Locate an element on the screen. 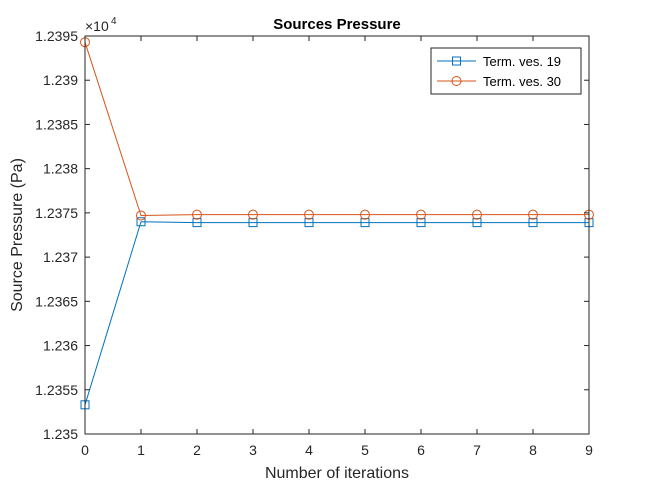 The width and height of the screenshot is (651, 493). y-tick-label: 1.239 is located at coordinates (60, 80).